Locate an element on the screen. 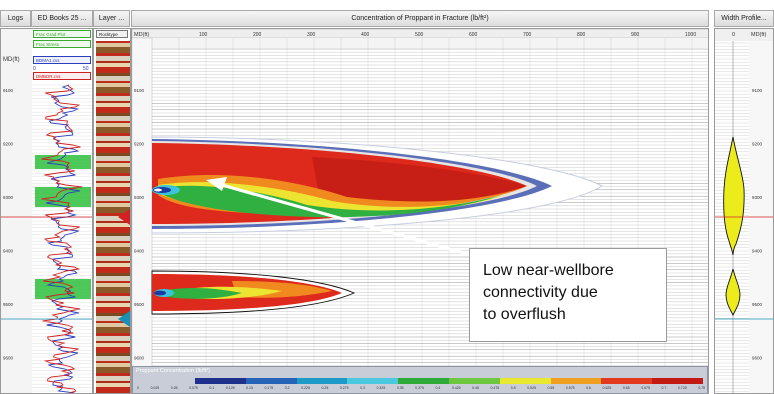  legend-color-scale is located at coordinates (449, 381).